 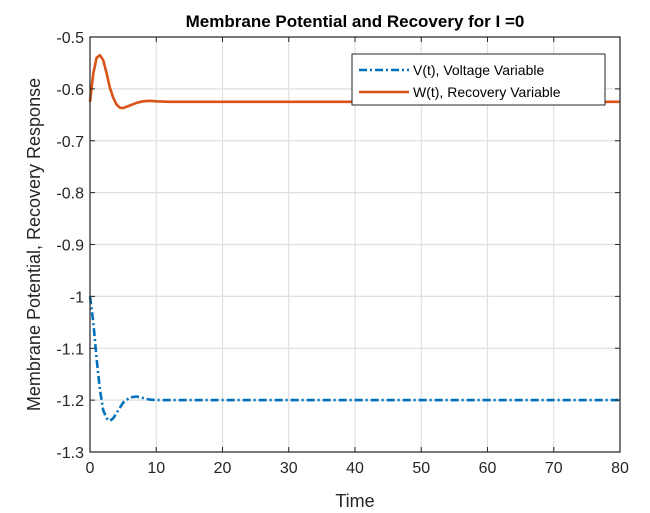 I want to click on x-tick-label: 30, so click(x=289, y=468).